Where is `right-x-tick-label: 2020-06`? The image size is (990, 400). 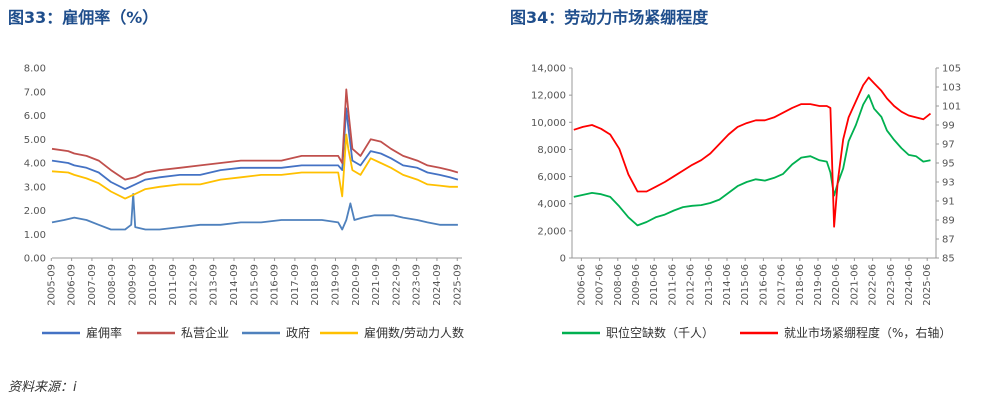 right-x-tick-label: 2020-06 is located at coordinates (836, 285).